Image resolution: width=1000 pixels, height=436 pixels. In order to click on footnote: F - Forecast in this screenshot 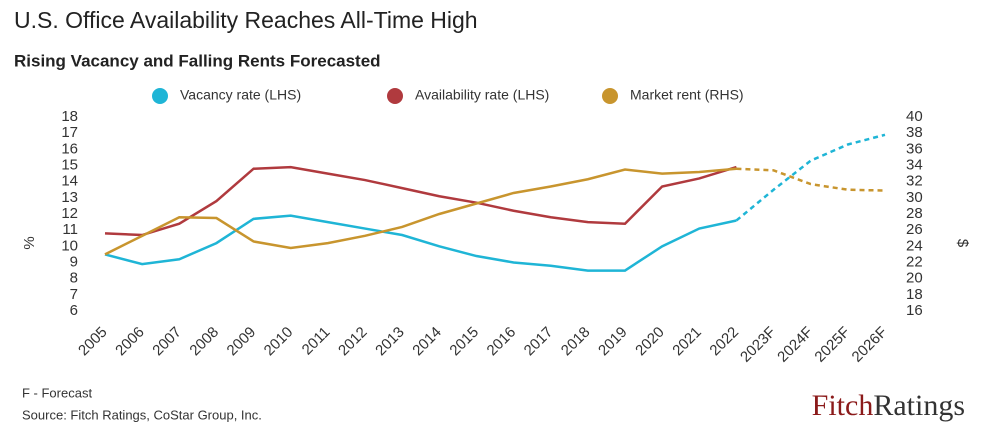, I will do `click(57, 392)`.